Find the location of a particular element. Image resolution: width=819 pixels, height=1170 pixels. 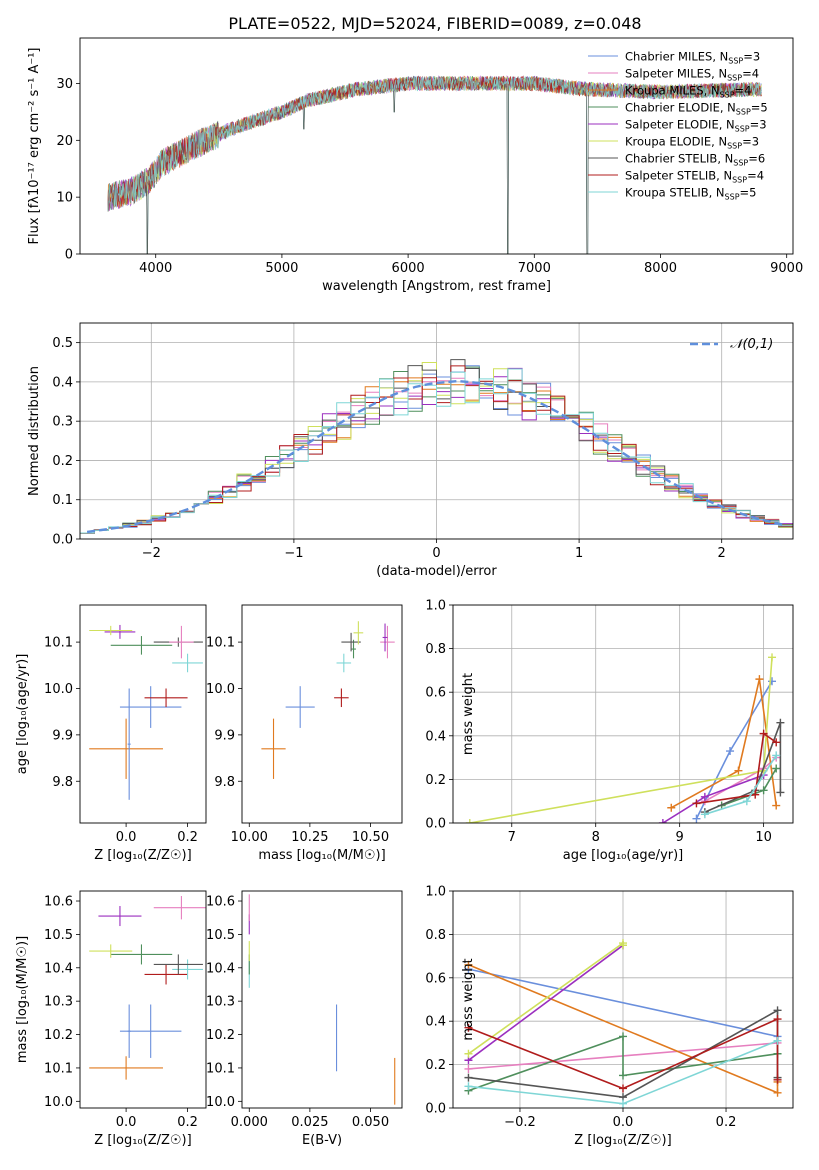

x-tick-label: 1 is located at coordinates (579, 553).